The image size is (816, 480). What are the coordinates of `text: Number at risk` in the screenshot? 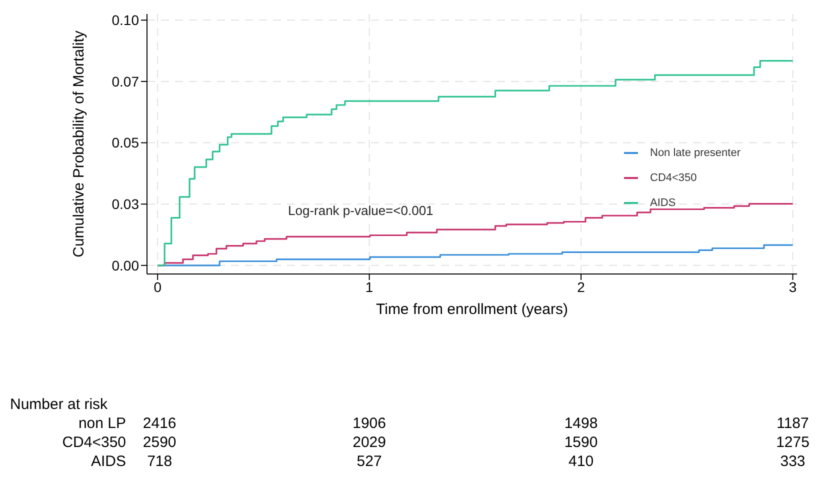 It's located at (59, 404).